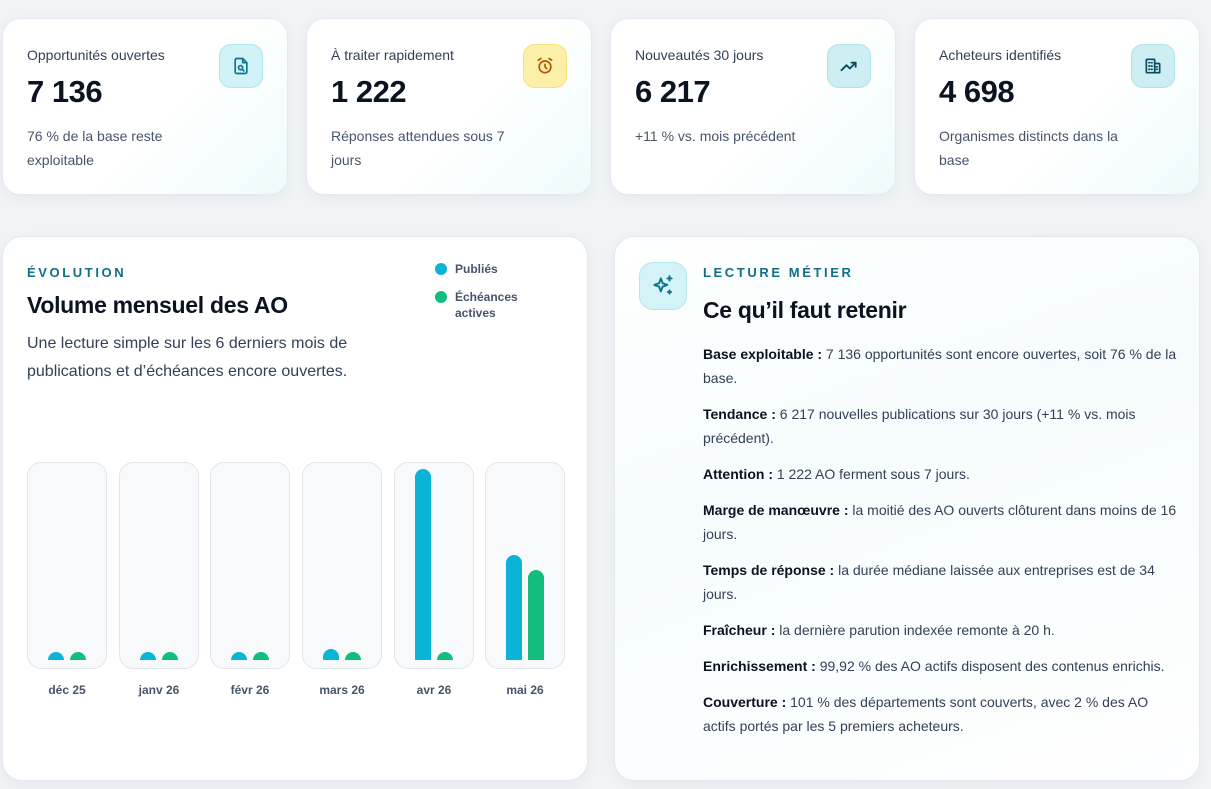 The width and height of the screenshot is (1211, 789). Describe the element at coordinates (715, 136) in the screenshot. I see `kpi-subtitle: +11 % vs. mois précédent` at that location.